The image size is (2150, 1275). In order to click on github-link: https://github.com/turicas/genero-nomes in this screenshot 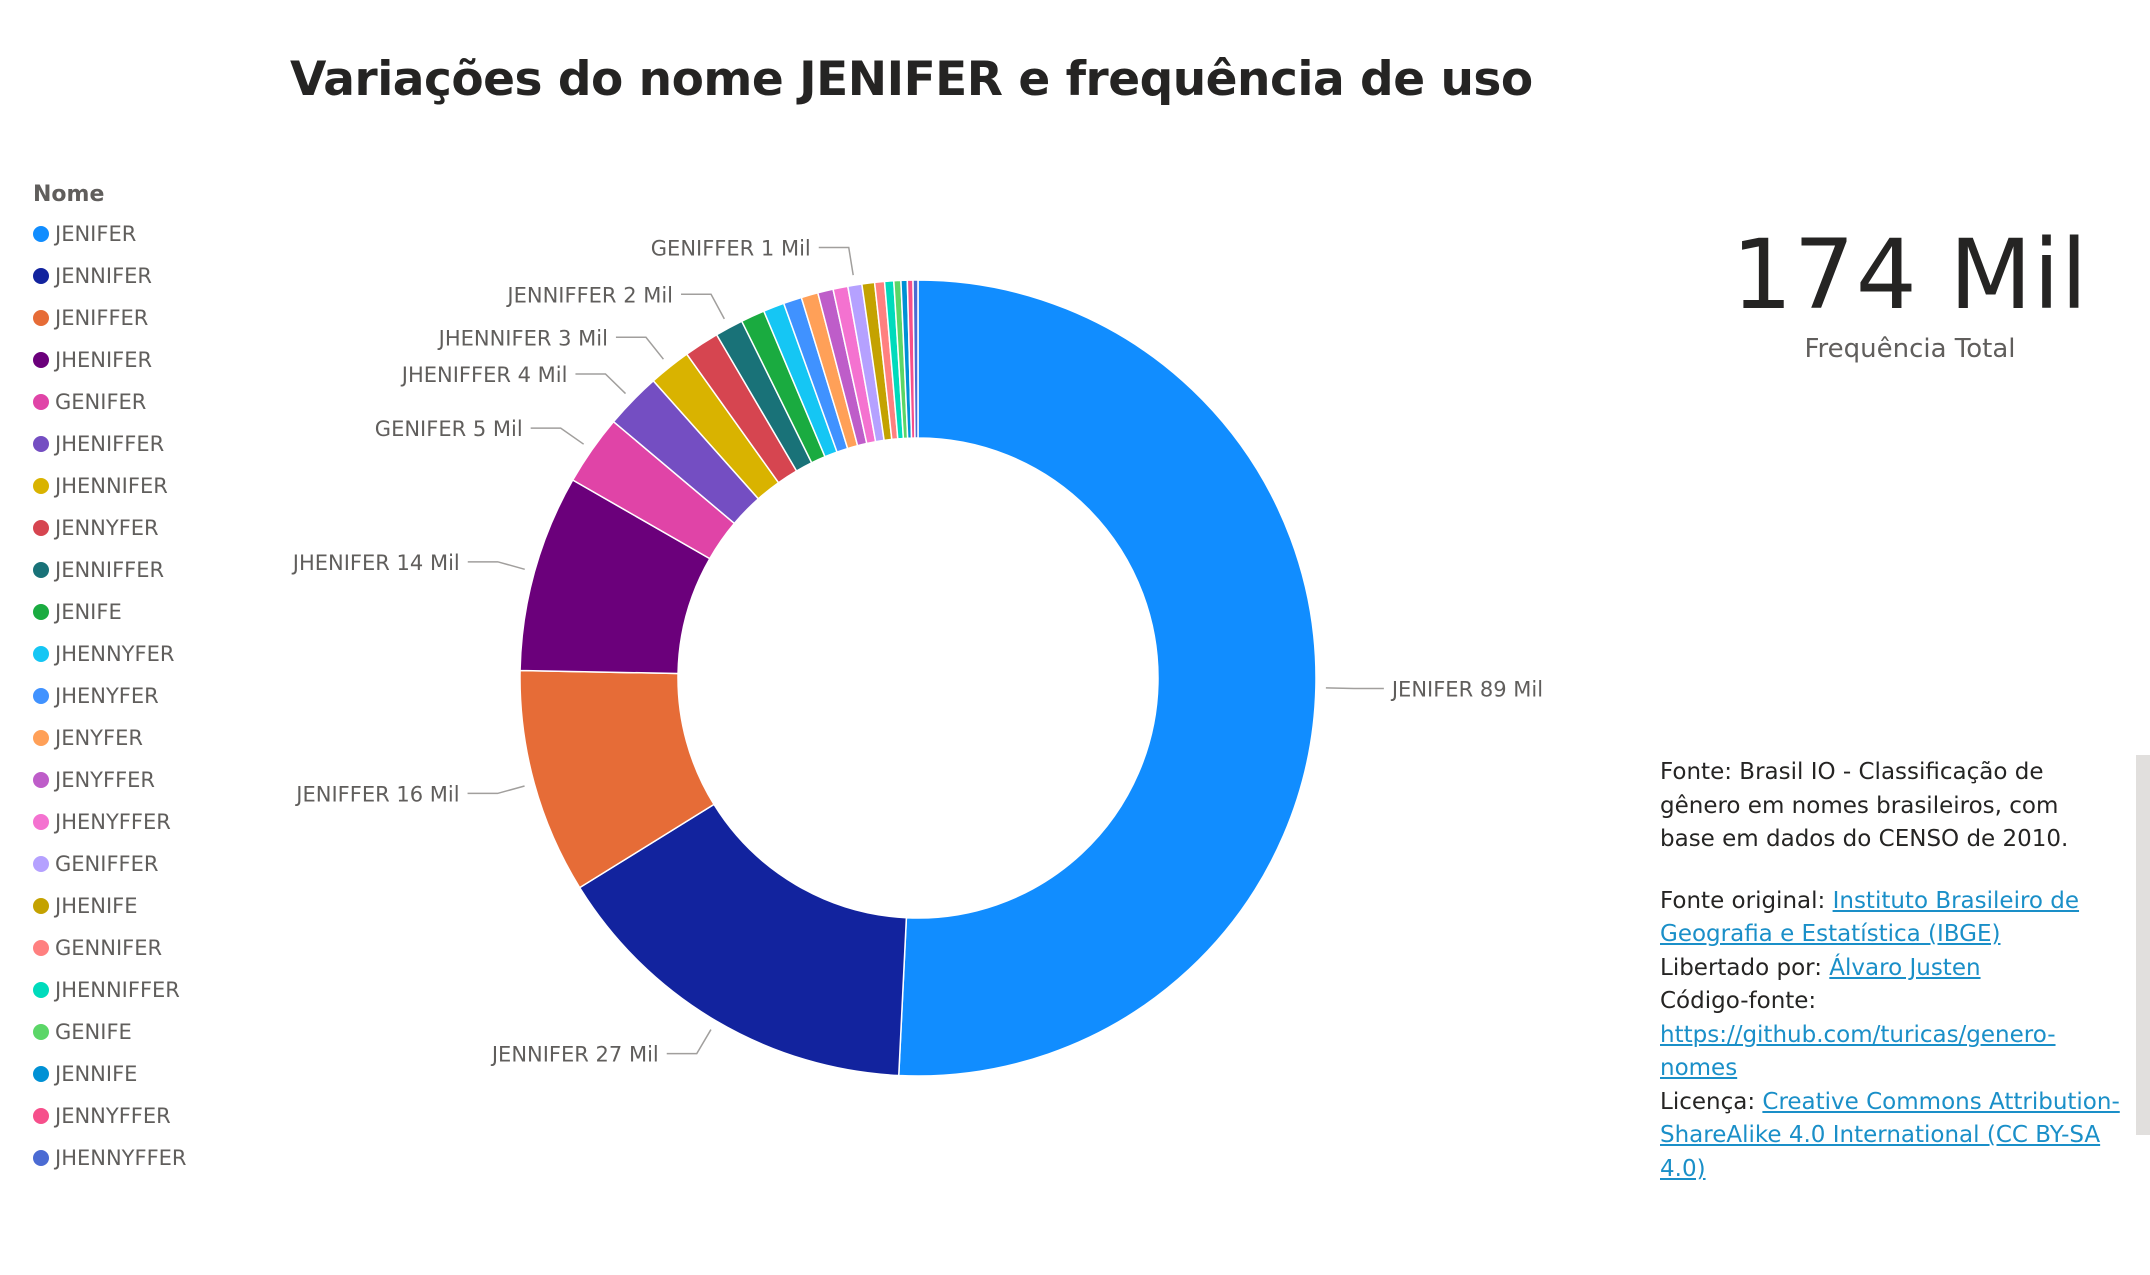, I will do `click(1858, 1051)`.